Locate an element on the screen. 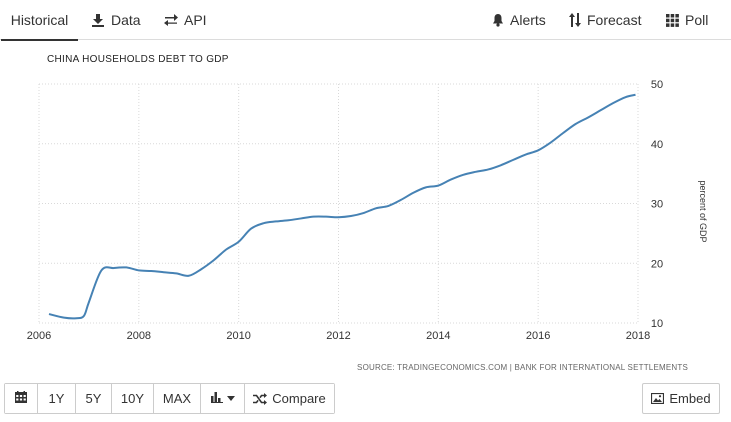 This screenshot has height=422, width=731. y-tick-label: 30 is located at coordinates (657, 205).